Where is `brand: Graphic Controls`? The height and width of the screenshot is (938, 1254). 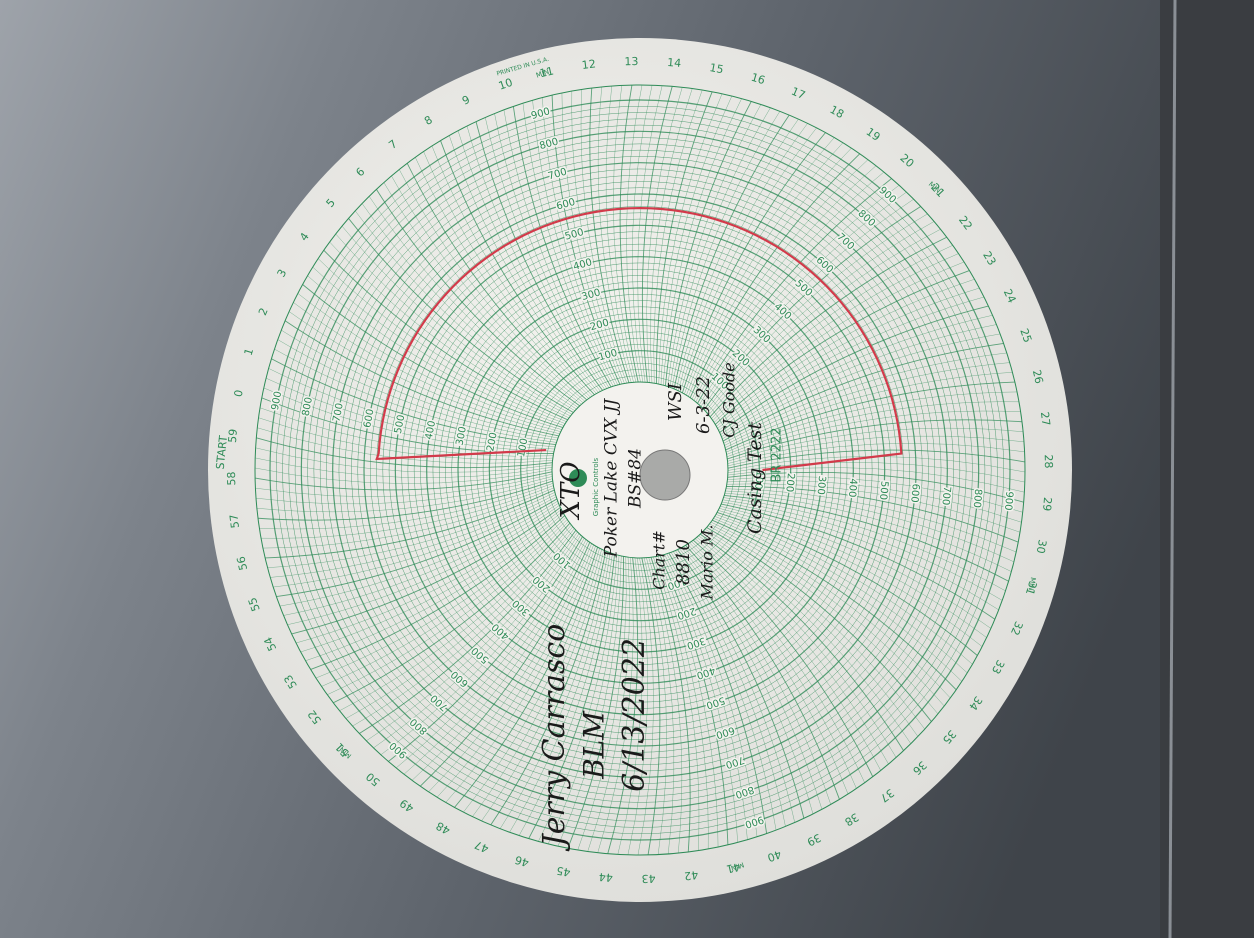 brand: Graphic Controls is located at coordinates (596, 486).